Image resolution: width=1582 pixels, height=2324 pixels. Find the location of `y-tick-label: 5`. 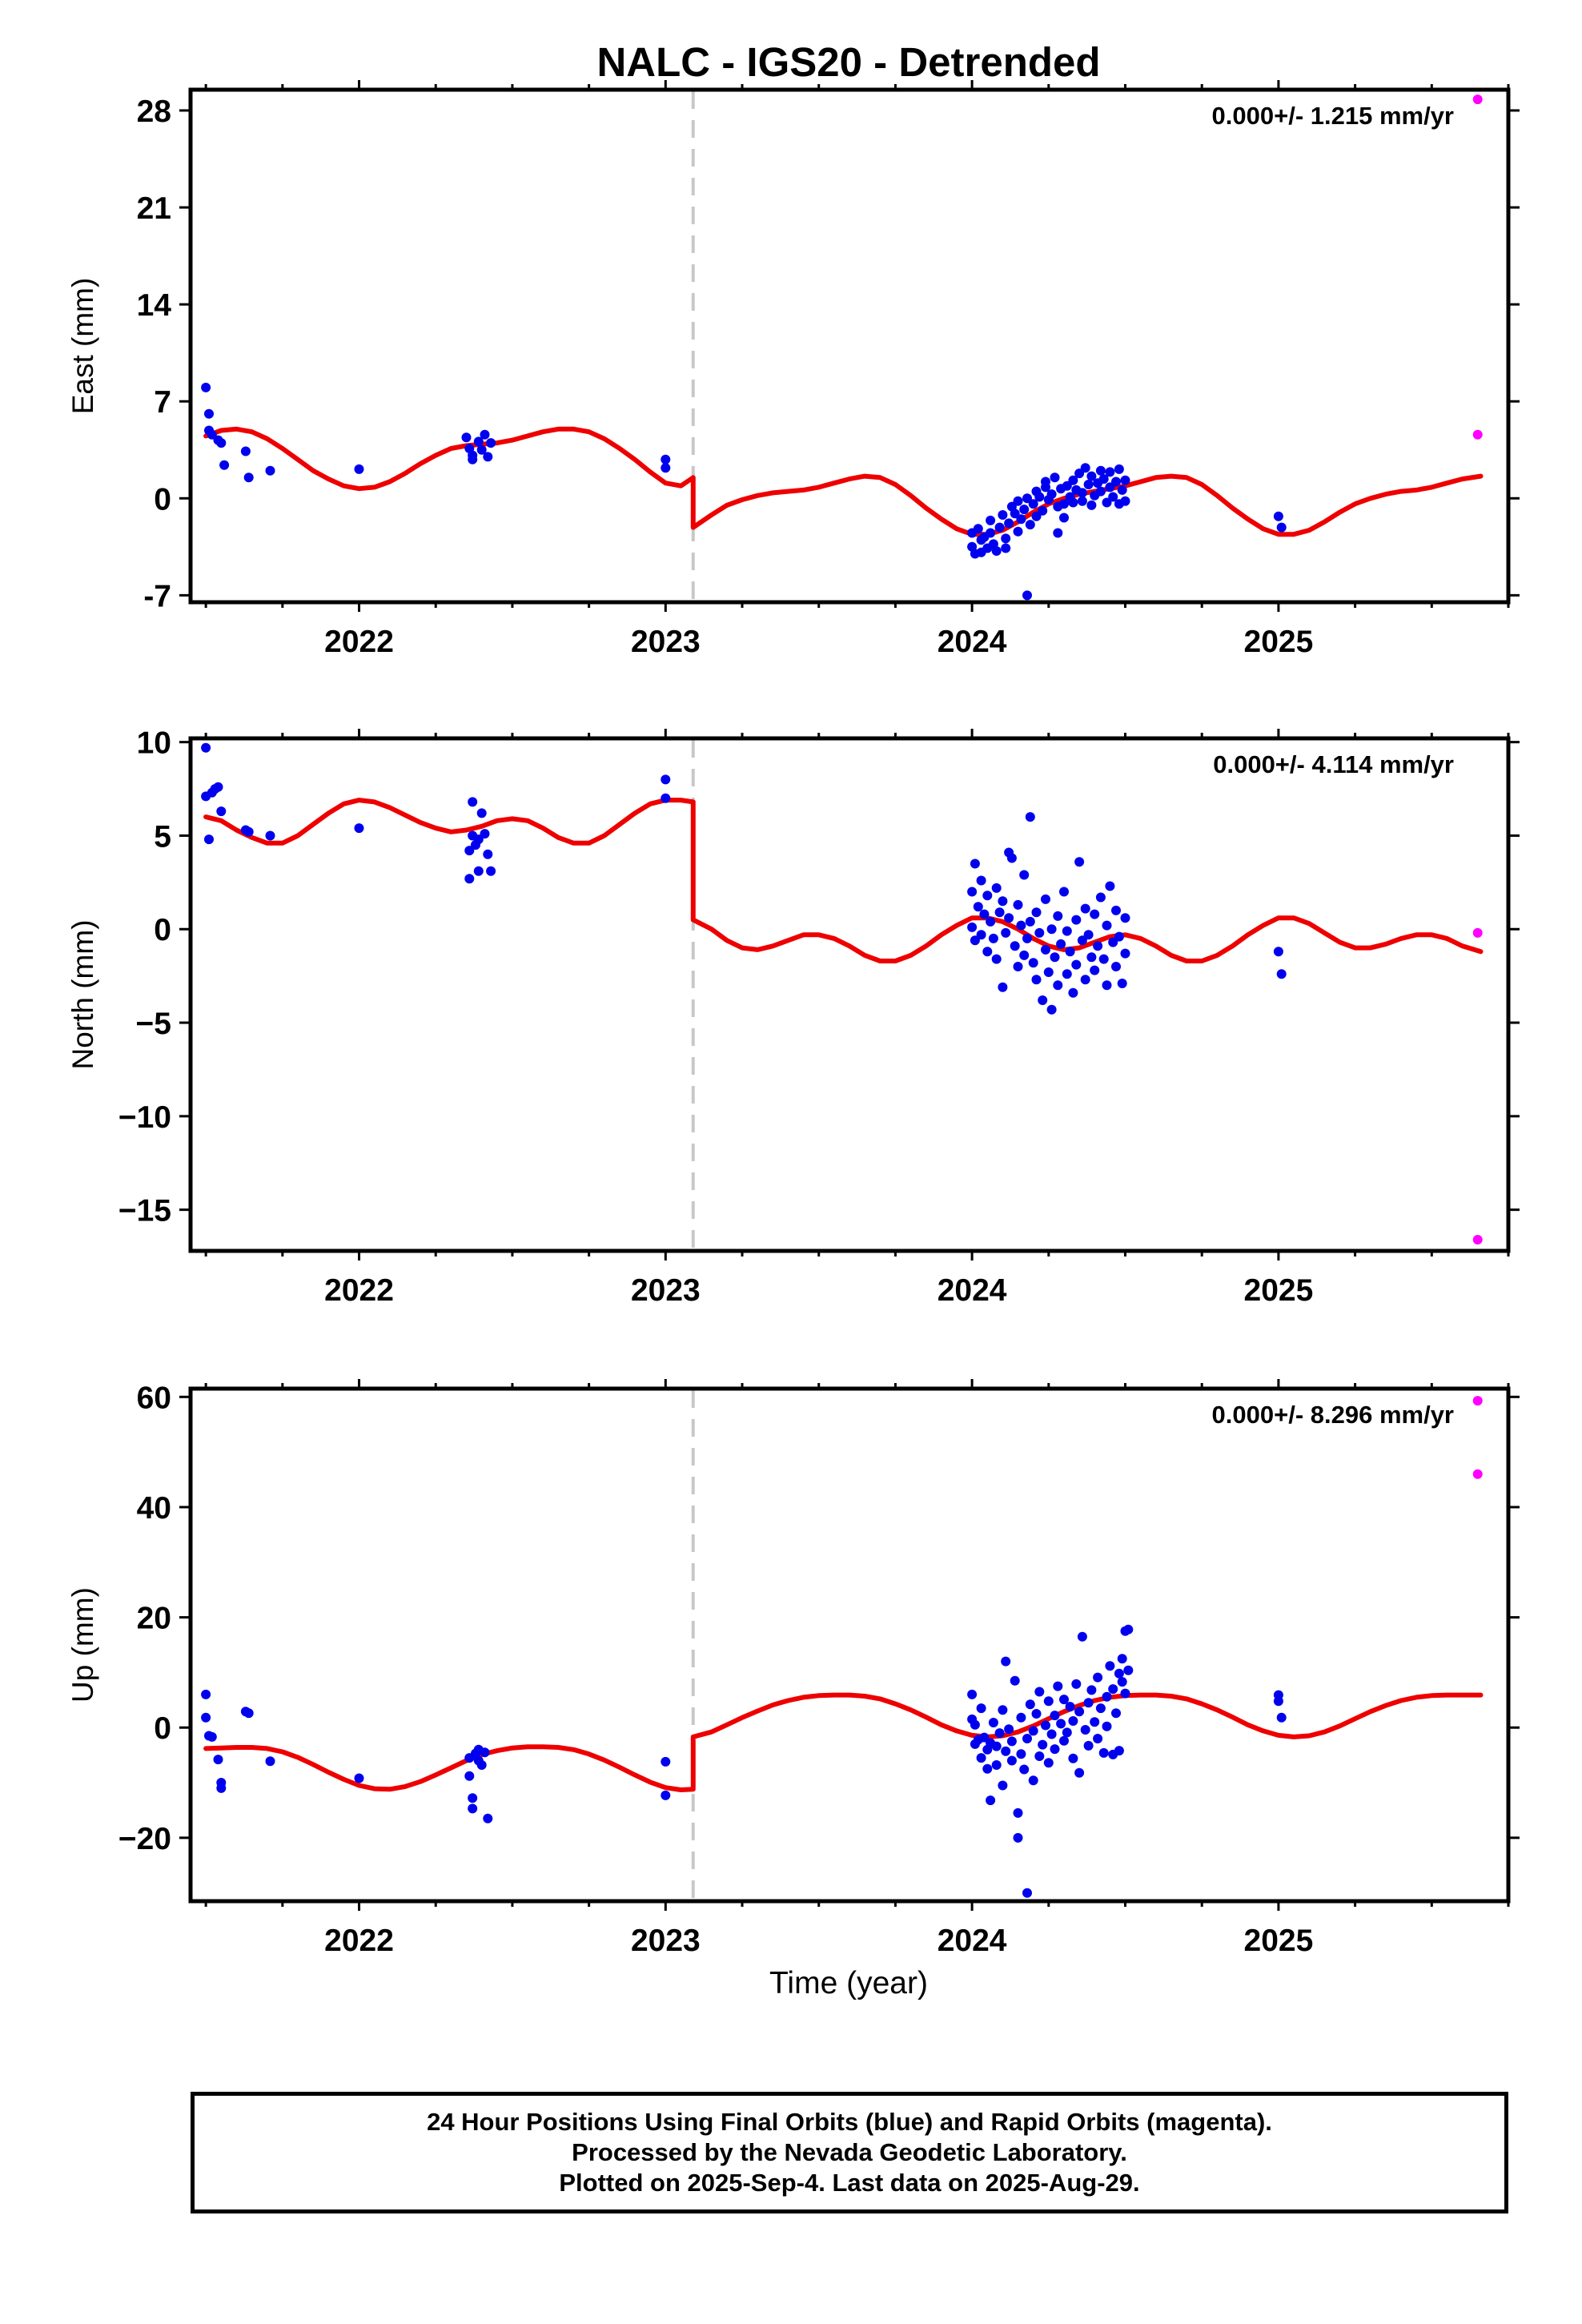

y-tick-label: 5 is located at coordinates (162, 837).